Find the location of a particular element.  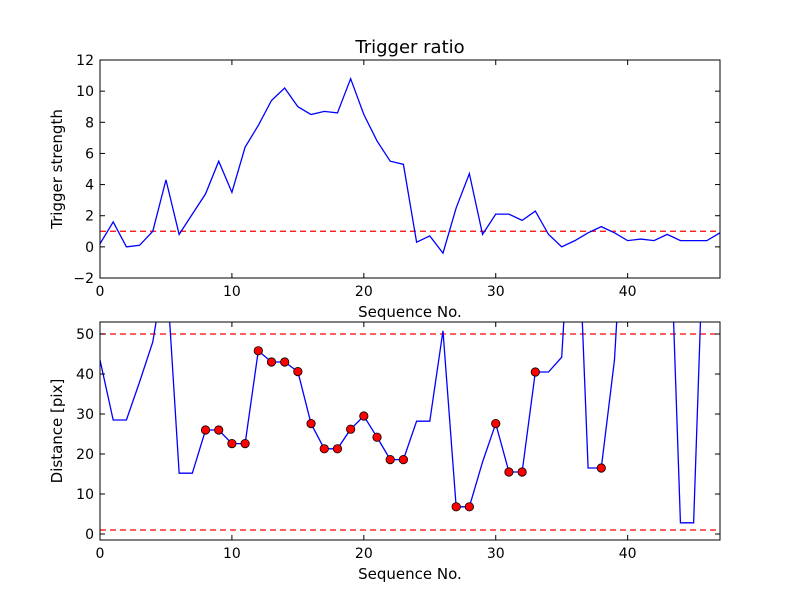

chart-2-ytick-label: 50 is located at coordinates (85, 335).